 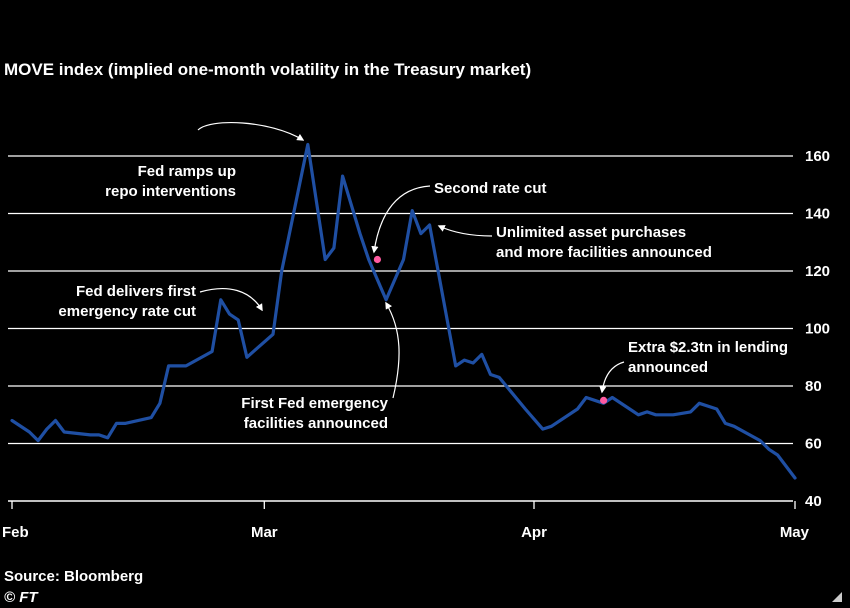 What do you see at coordinates (817, 329) in the screenshot?
I see `y-tick-label: 100` at bounding box center [817, 329].